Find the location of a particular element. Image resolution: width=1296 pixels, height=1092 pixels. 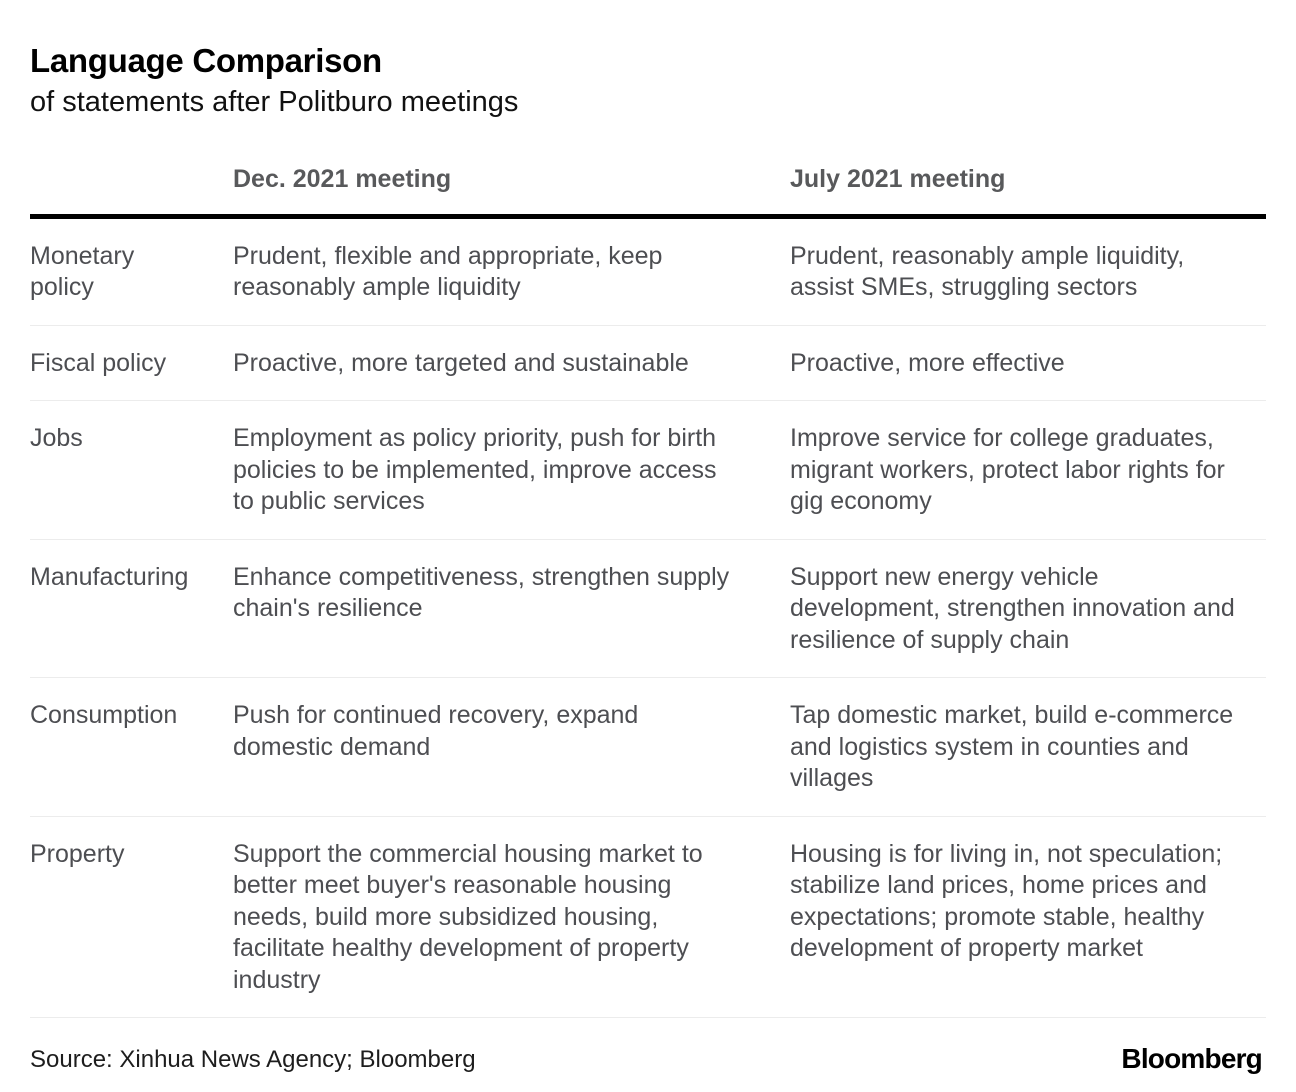

source-note: Source: Xinhua News Agency; Bloomberg is located at coordinates (253, 1060).